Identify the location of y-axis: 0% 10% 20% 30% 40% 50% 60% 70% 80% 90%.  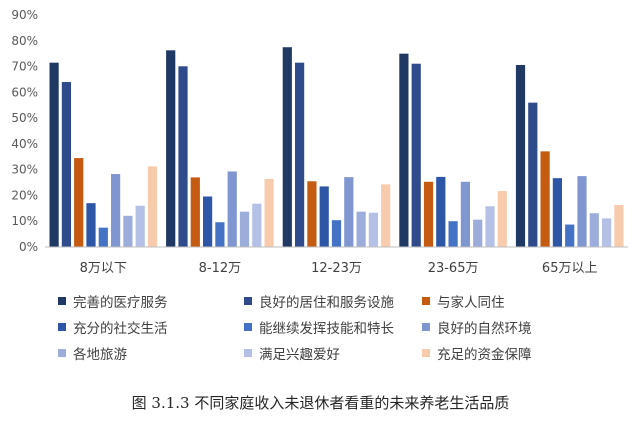
(24, 131).